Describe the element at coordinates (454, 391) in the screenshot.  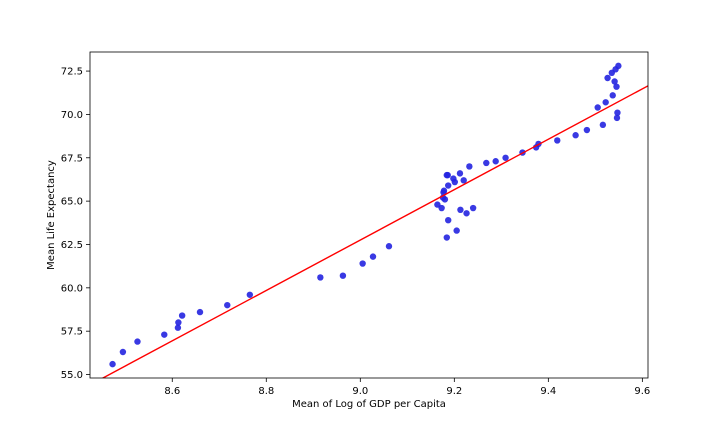
I see `x-tick-label: 9.2` at that location.